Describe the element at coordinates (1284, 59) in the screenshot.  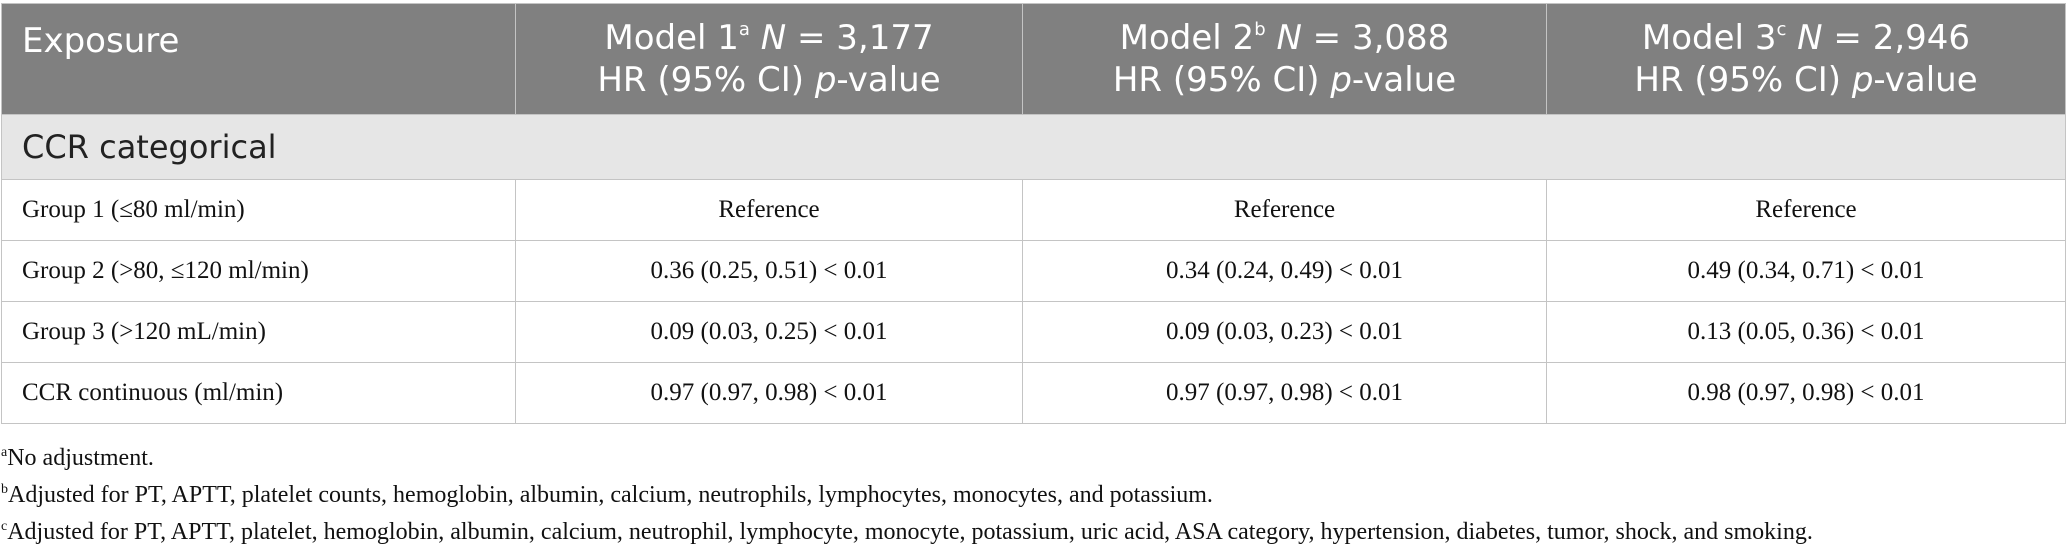
I see `model-2-column-header: Model 2b N = 3,088 HR (95% CI) p-value` at that location.